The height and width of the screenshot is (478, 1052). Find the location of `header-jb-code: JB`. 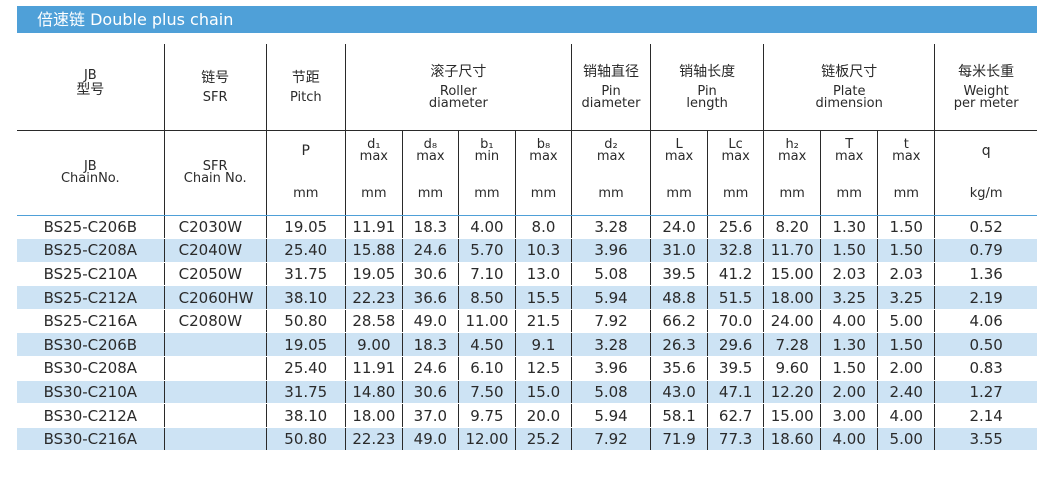

header-jb-code: JB is located at coordinates (90, 75).